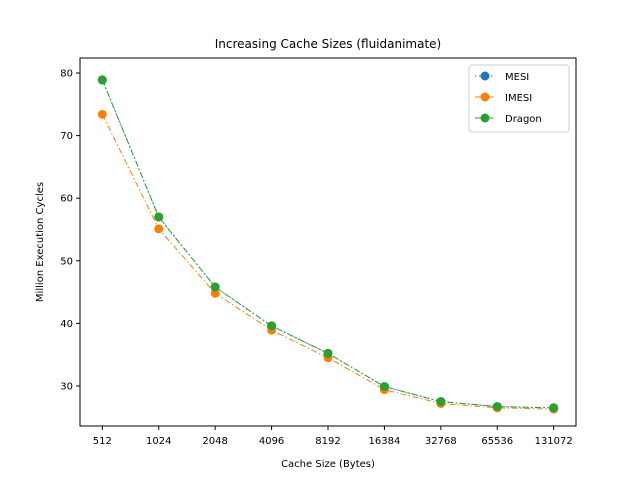 The width and height of the screenshot is (640, 480). What do you see at coordinates (485, 97) in the screenshot?
I see `legend-marker-imesi` at bounding box center [485, 97].